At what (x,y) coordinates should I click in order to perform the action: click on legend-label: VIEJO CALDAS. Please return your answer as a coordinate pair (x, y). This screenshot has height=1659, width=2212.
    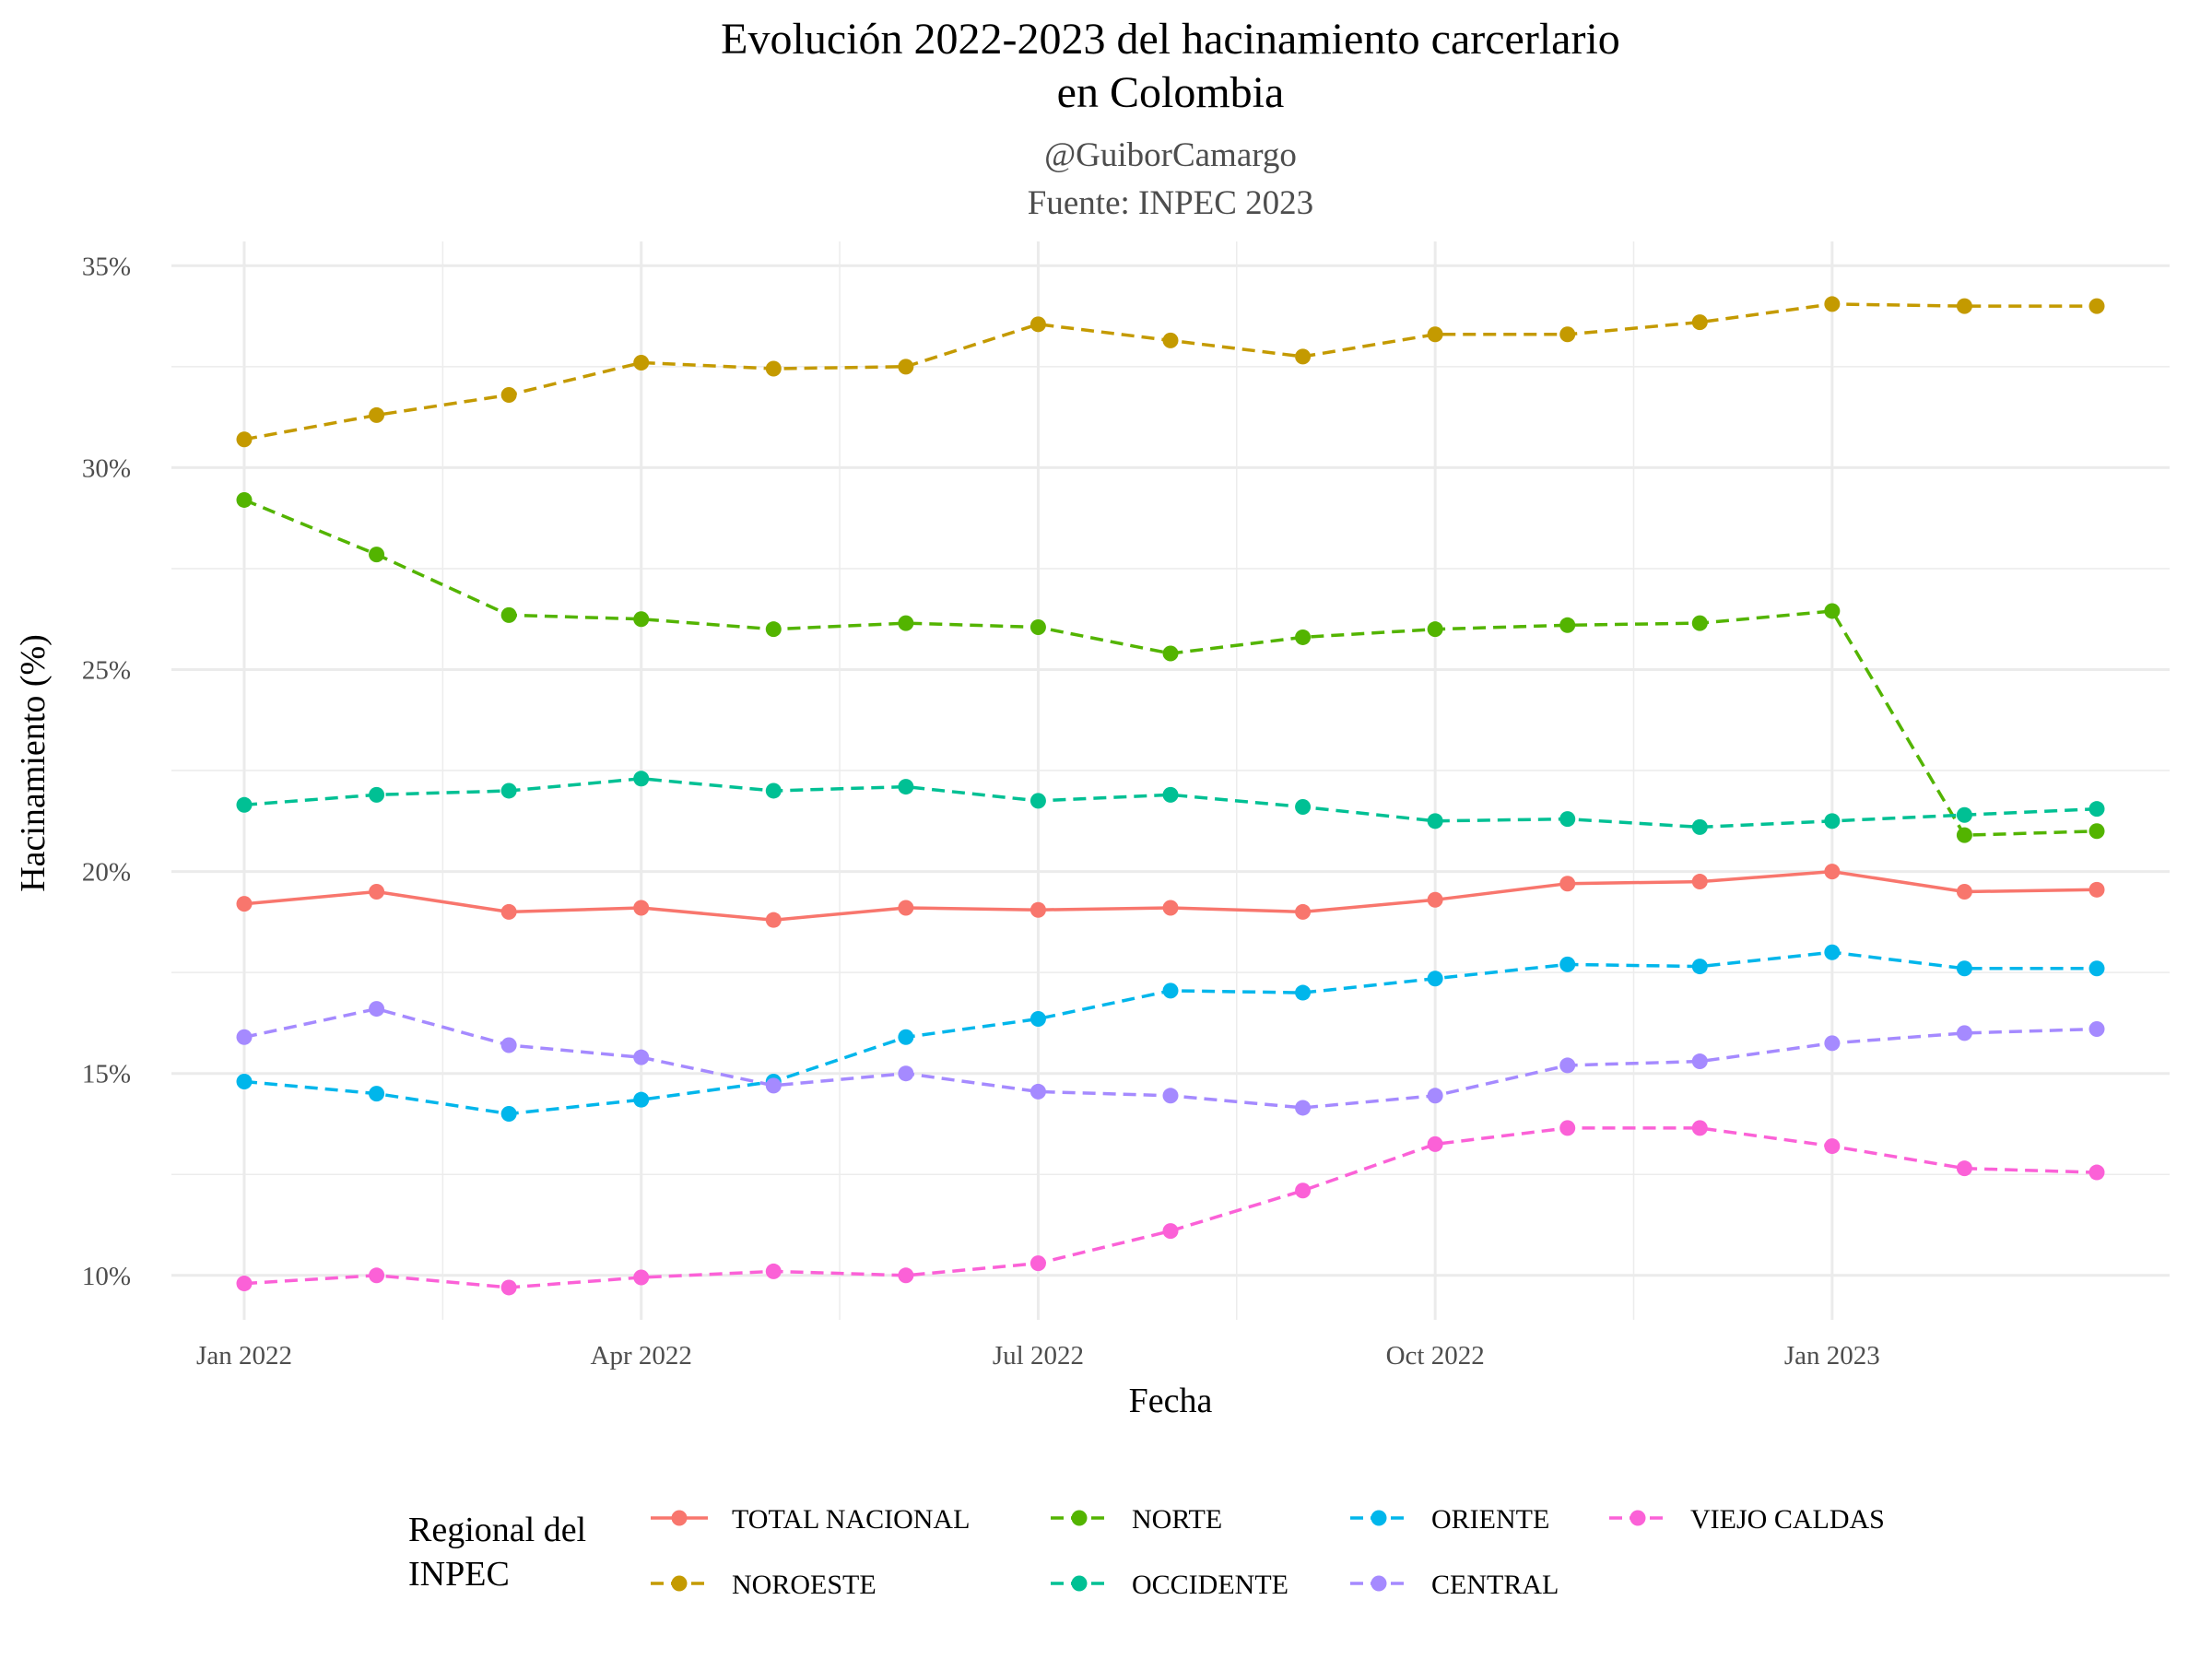
    Looking at the image, I should click on (1787, 1519).